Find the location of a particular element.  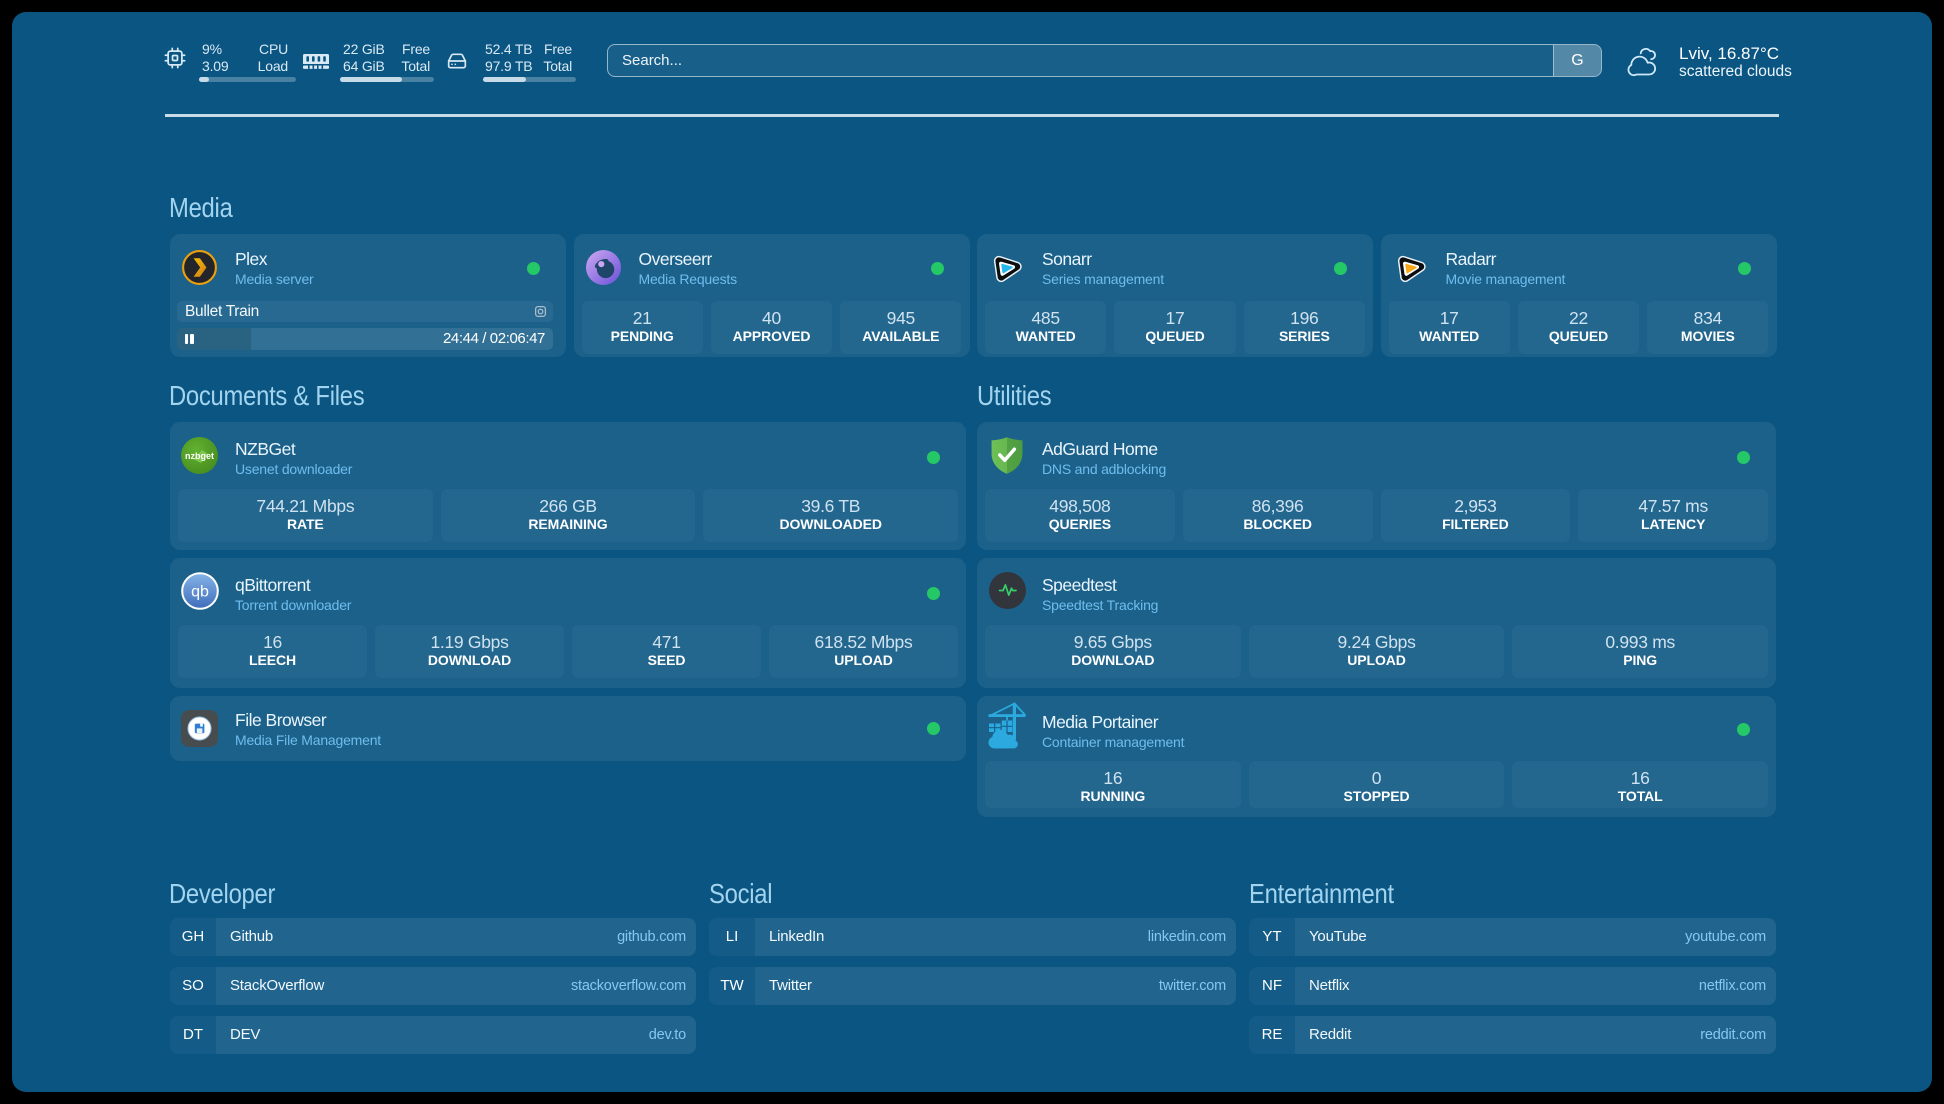

svg-text: nzbget is located at coordinates (199, 456).